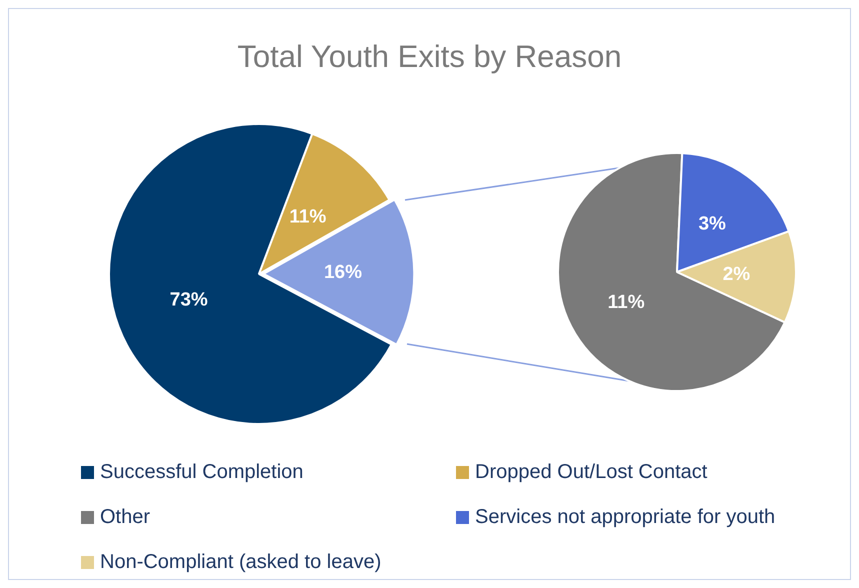  What do you see at coordinates (712, 223) in the screenshot?
I see `data-label: 3%` at bounding box center [712, 223].